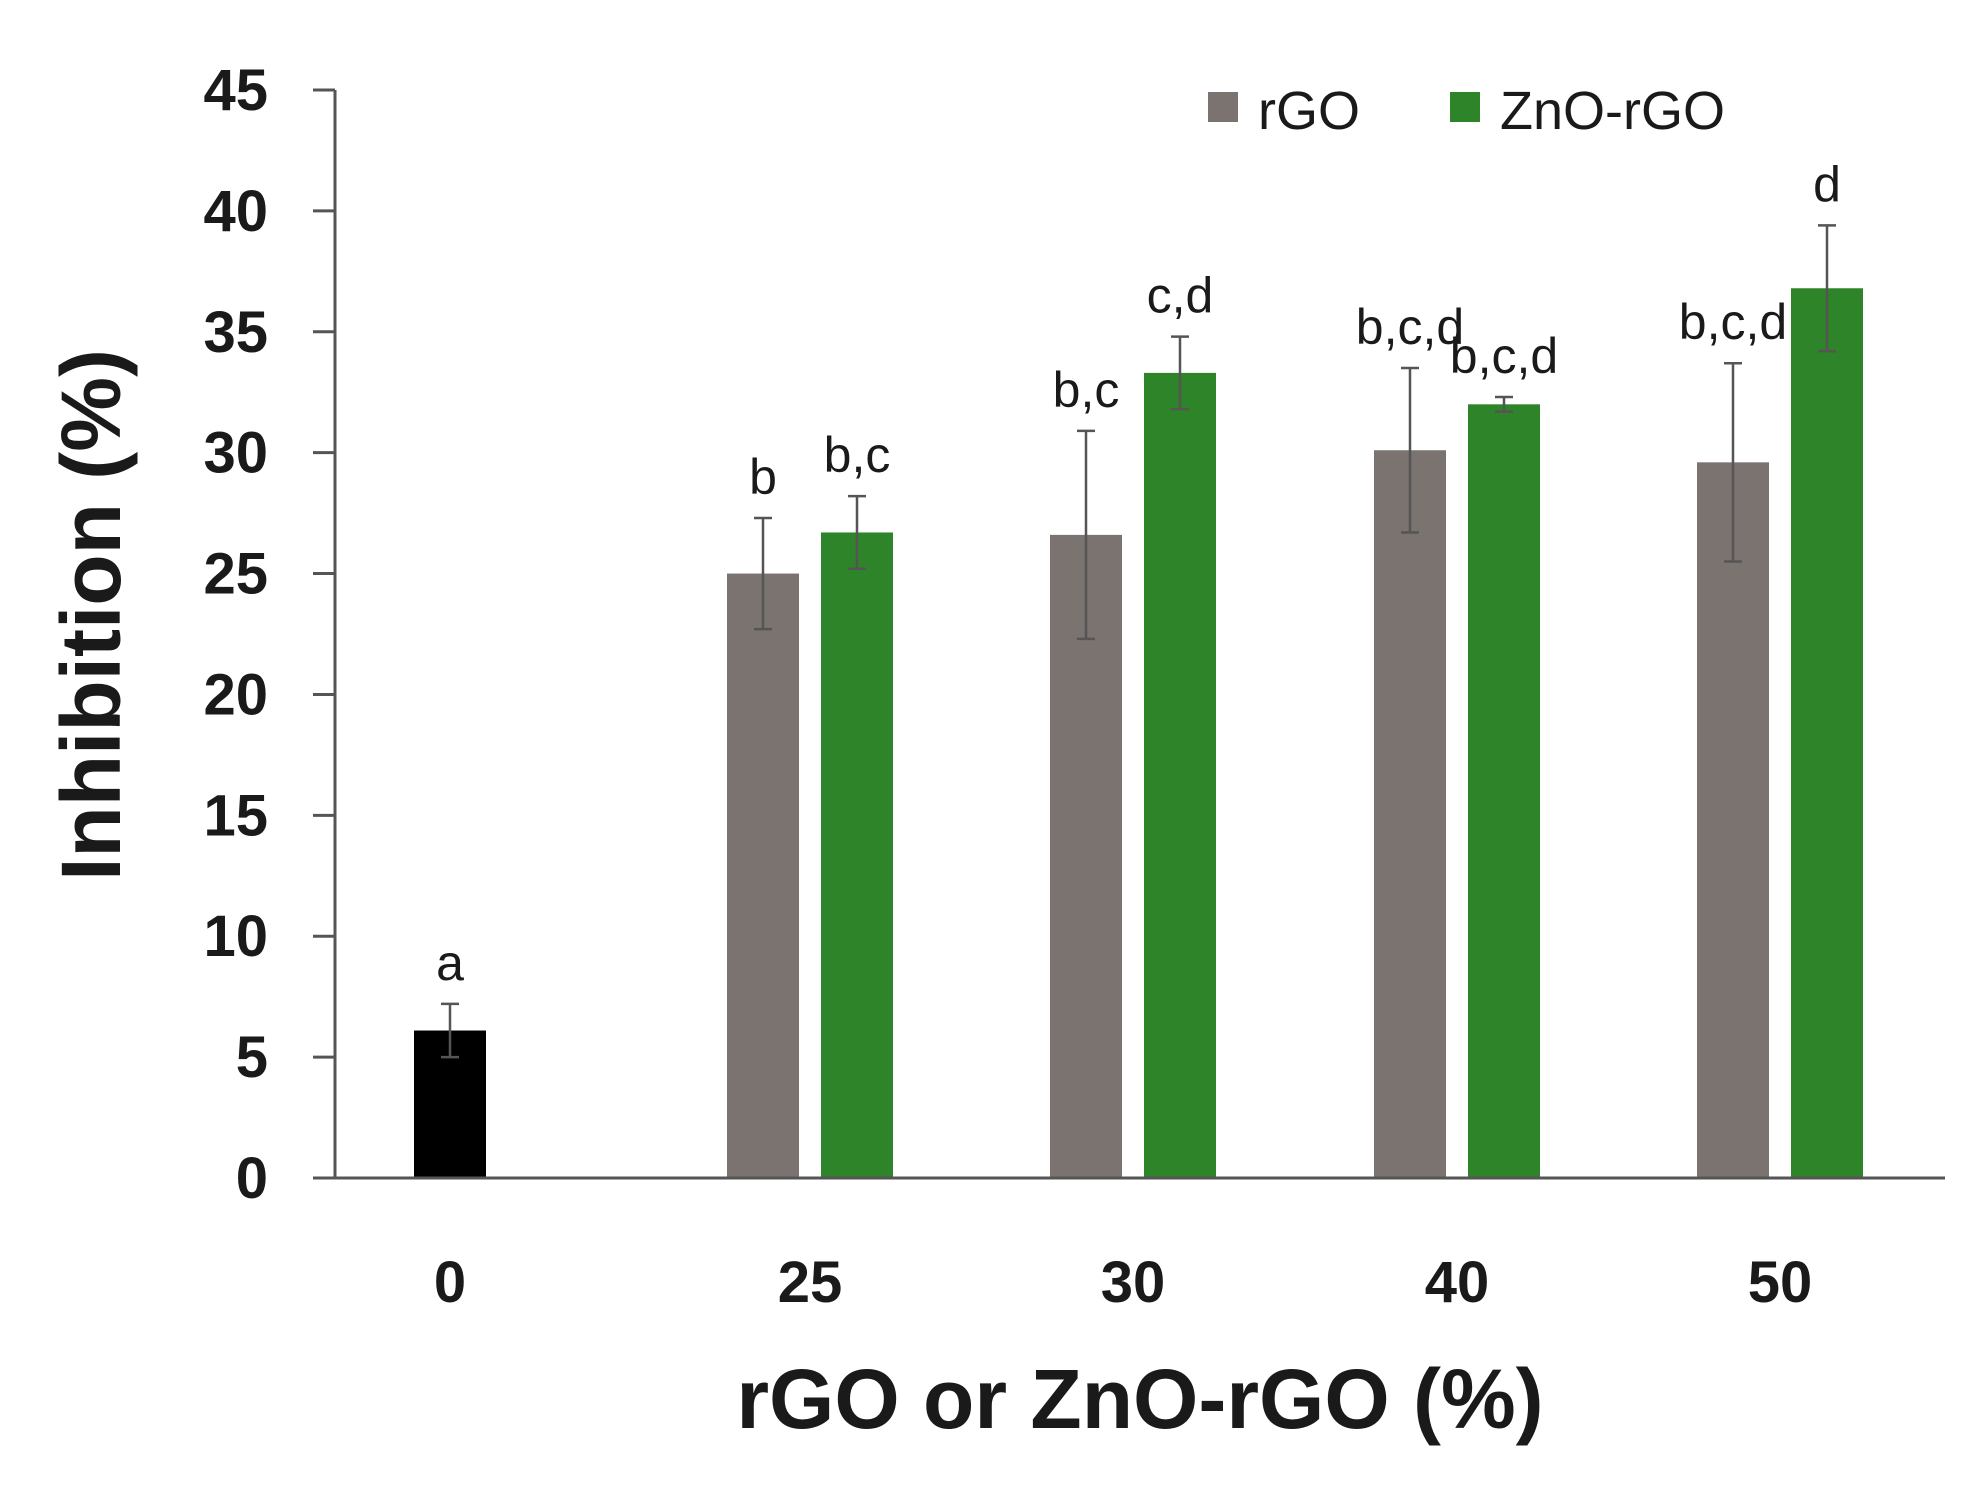  I want to click on x-tick-label: 25, so click(810, 1282).